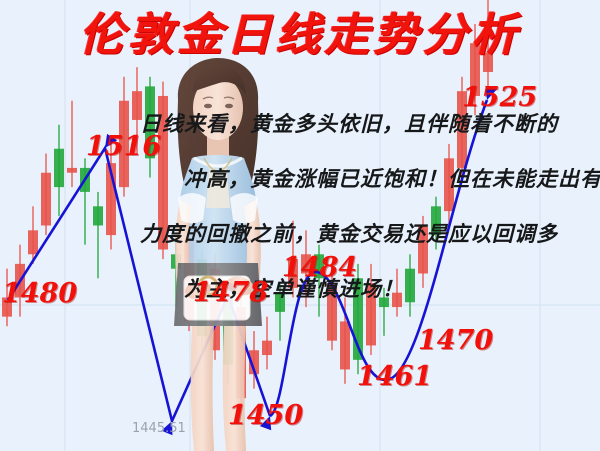 This screenshot has height=451, width=600. Describe the element at coordinates (349, 123) in the screenshot. I see `analysis-line-1: 日线来看，黄金多头依旧，且伴随着不断的` at that location.